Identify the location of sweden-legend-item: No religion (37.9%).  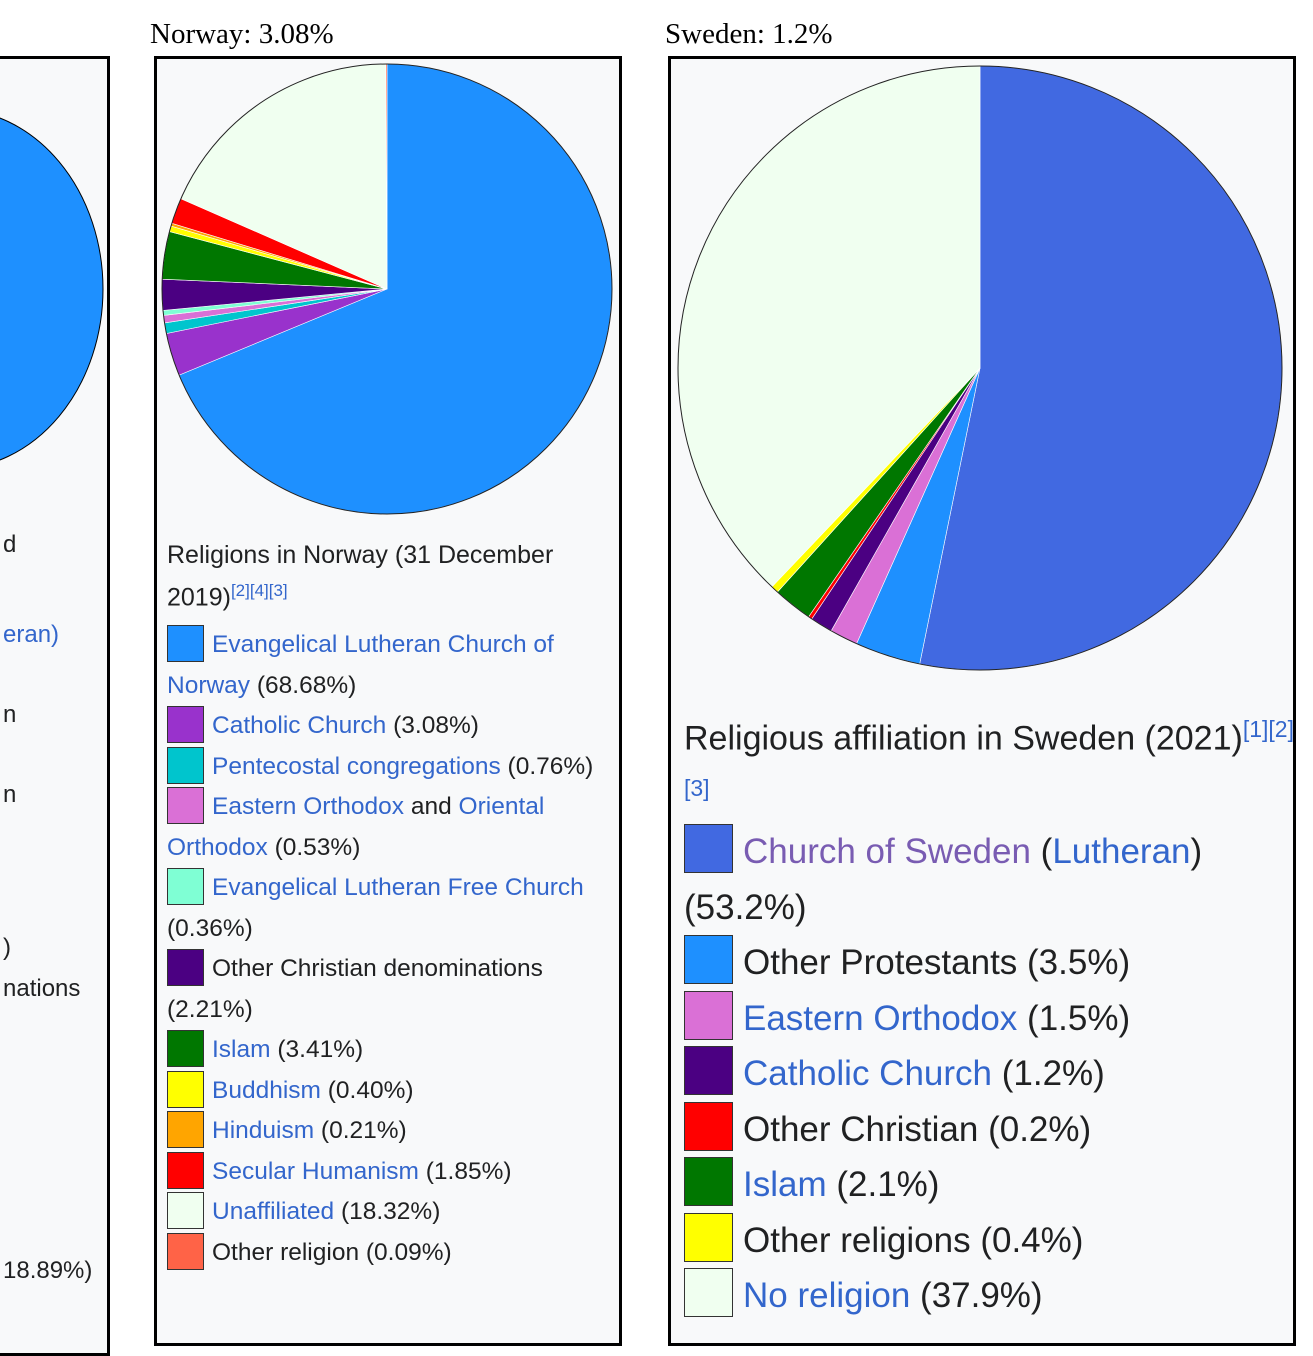
(988, 1296).